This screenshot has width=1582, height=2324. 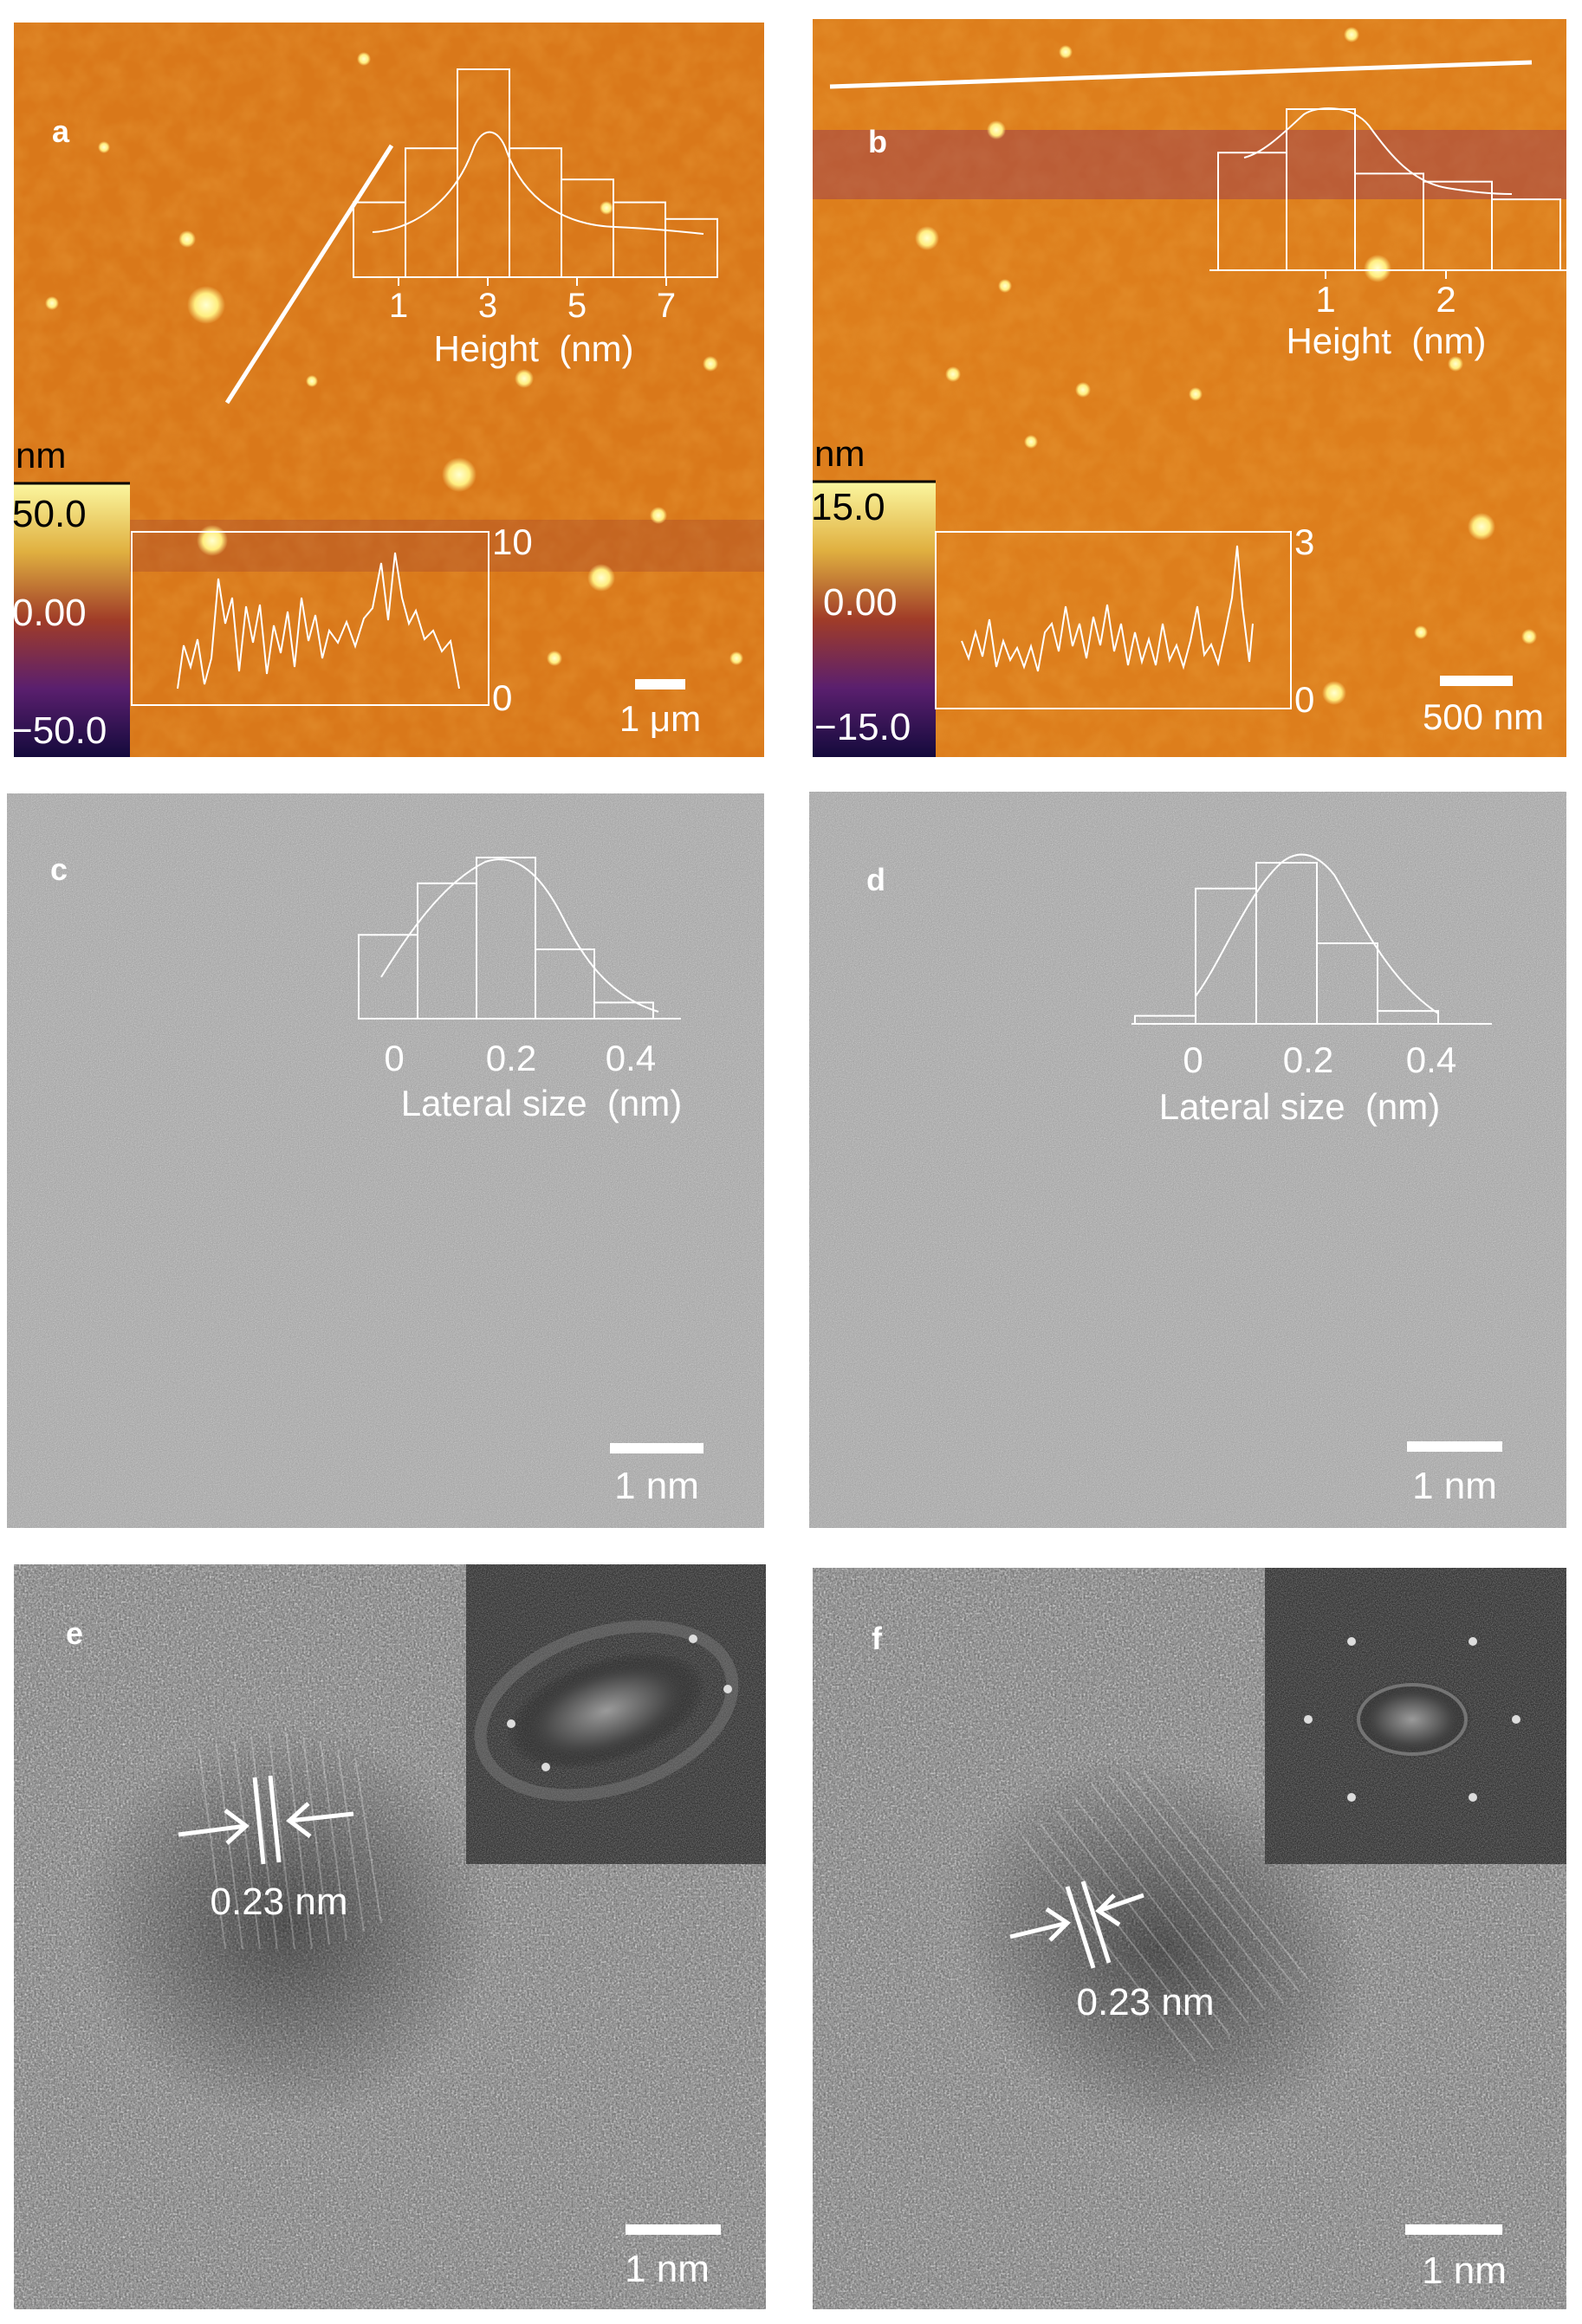 What do you see at coordinates (279, 1902) in the screenshot?
I see `panel-e-lattice-label: 0.23 nm` at bounding box center [279, 1902].